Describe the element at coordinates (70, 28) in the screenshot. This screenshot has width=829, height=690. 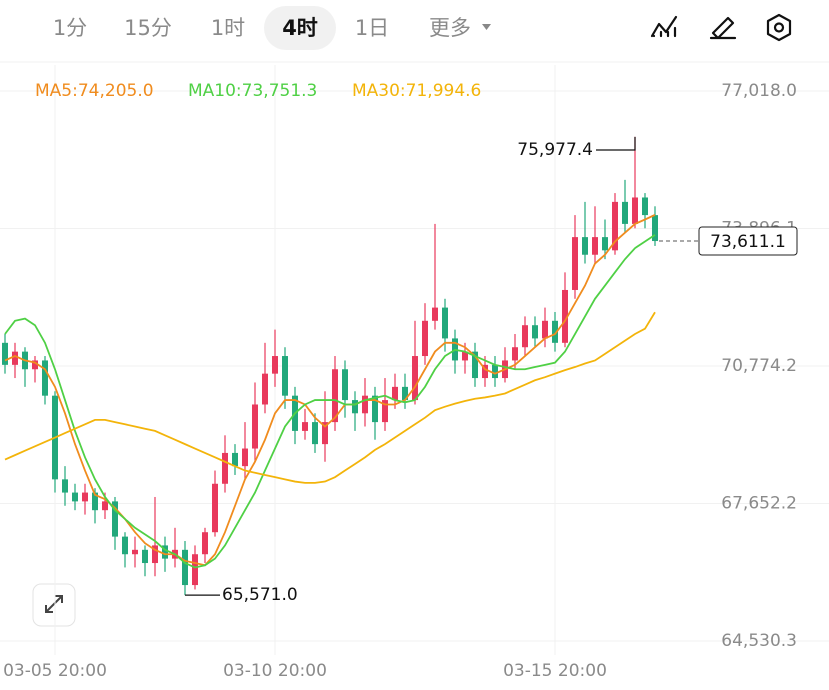
I see `tab: 1分` at that location.